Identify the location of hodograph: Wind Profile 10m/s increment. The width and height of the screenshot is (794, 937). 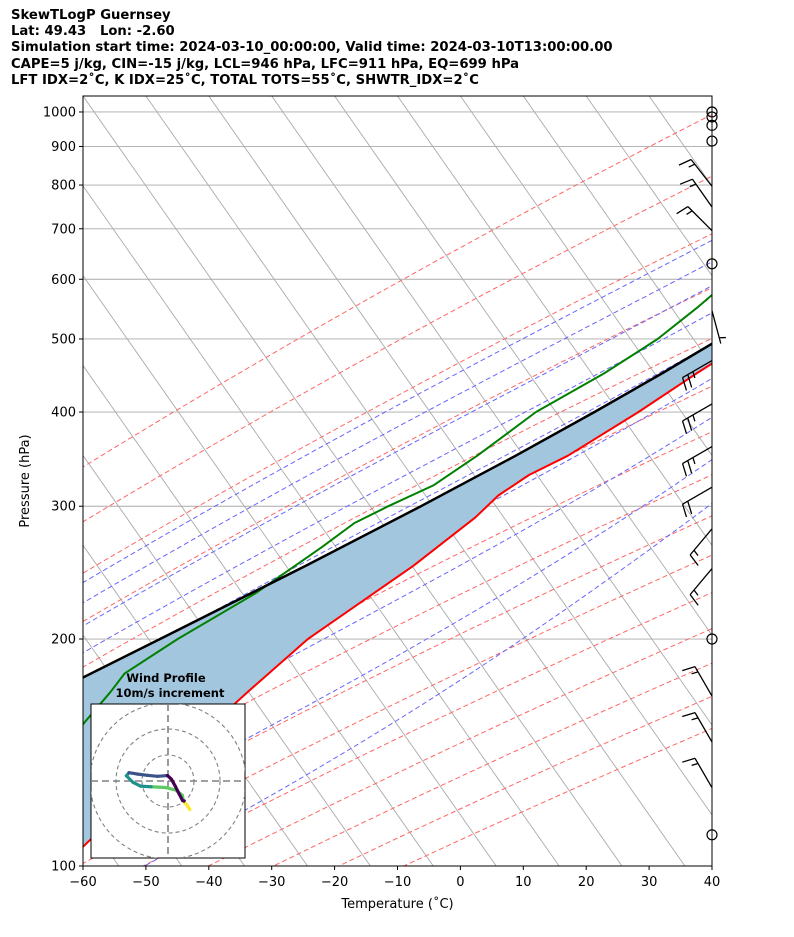
(168, 765).